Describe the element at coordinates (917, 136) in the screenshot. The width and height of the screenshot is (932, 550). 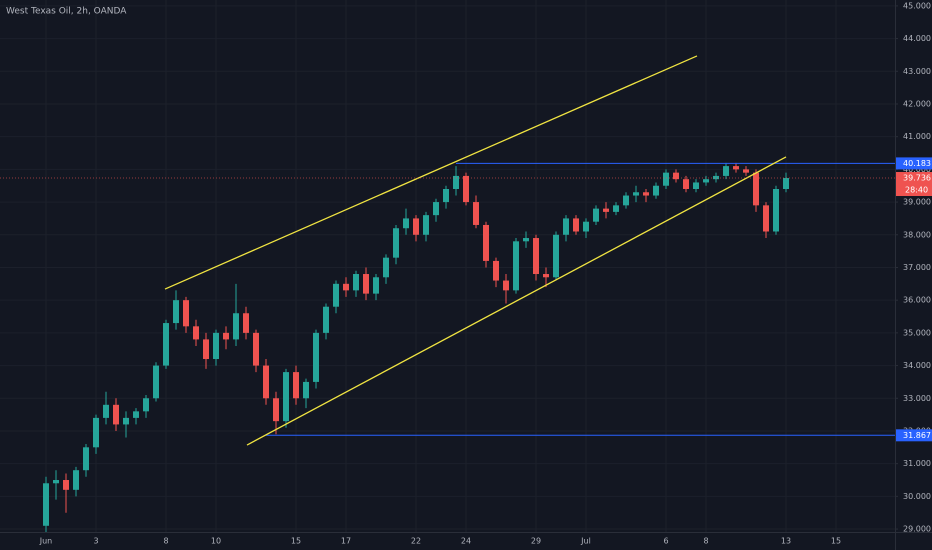
I see `y-tick-label: 41.000` at that location.